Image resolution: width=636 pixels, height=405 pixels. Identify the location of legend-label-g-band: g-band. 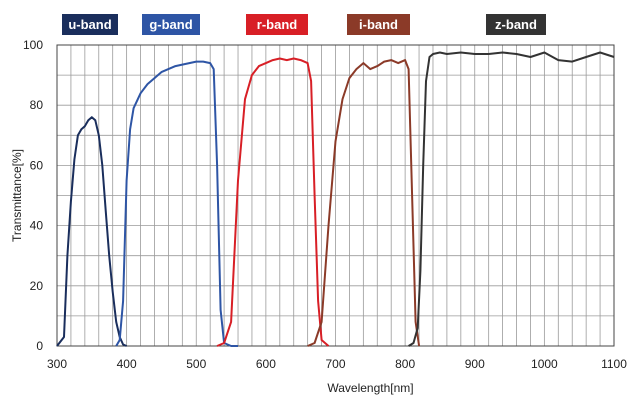
(170, 24).